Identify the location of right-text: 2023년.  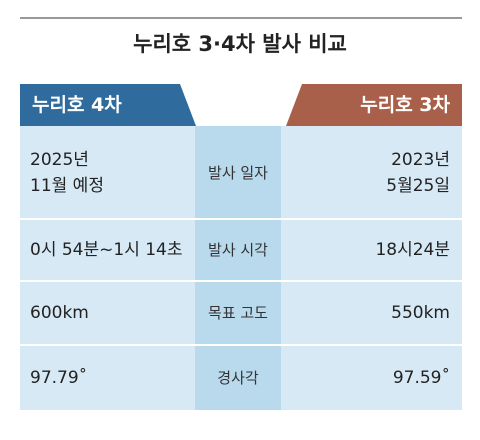
(420, 159).